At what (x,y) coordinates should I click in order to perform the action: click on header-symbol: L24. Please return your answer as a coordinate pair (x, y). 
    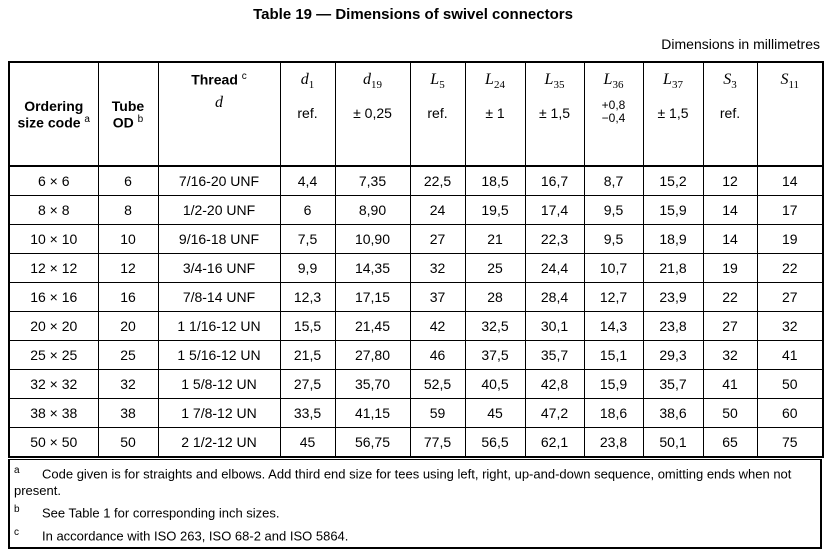
    Looking at the image, I should click on (495, 81).